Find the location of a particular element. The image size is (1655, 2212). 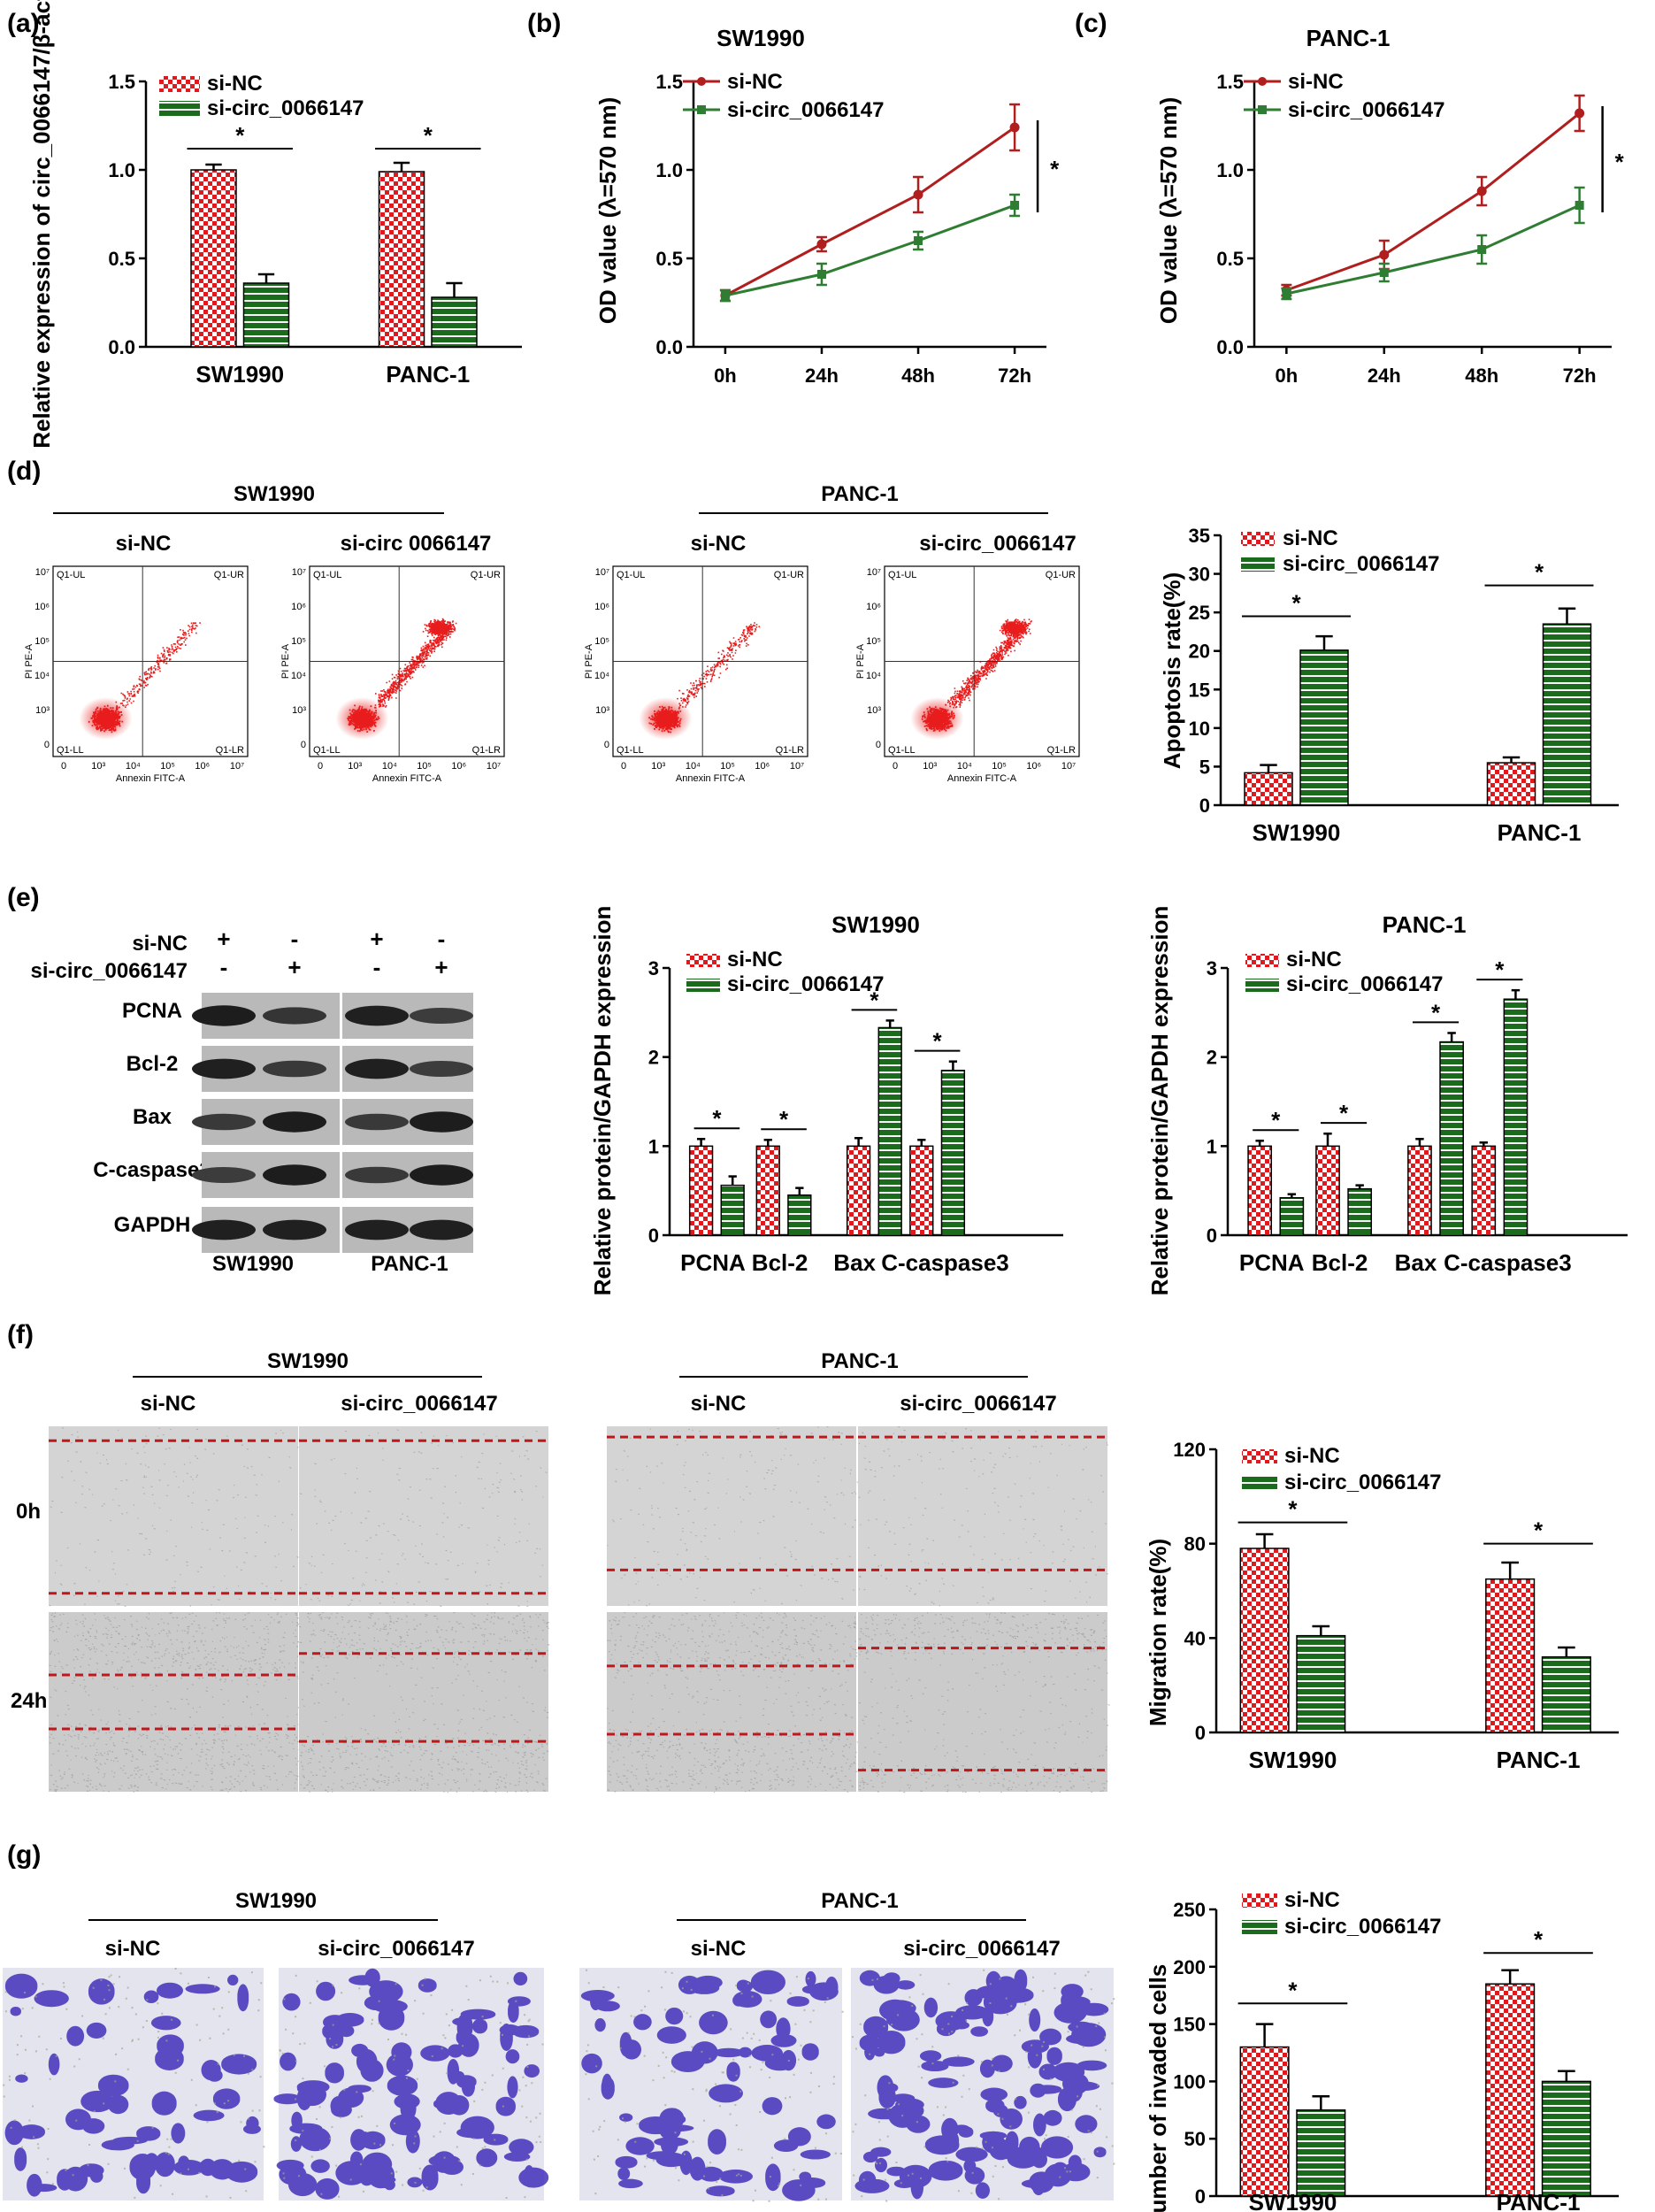

chart-e1-ytick-label: 2 is located at coordinates (653, 1058).